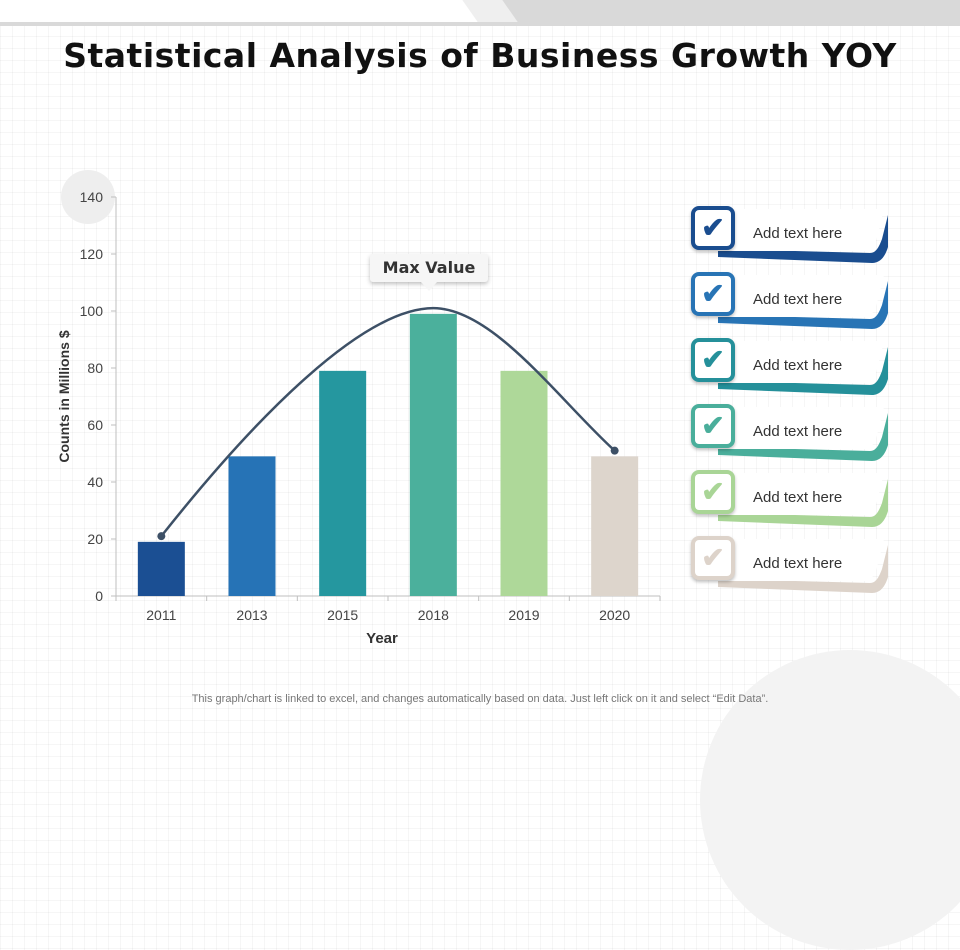 Image resolution: width=960 pixels, height=950 pixels. What do you see at coordinates (382, 638) in the screenshot?
I see `x-axis-title: Year` at bounding box center [382, 638].